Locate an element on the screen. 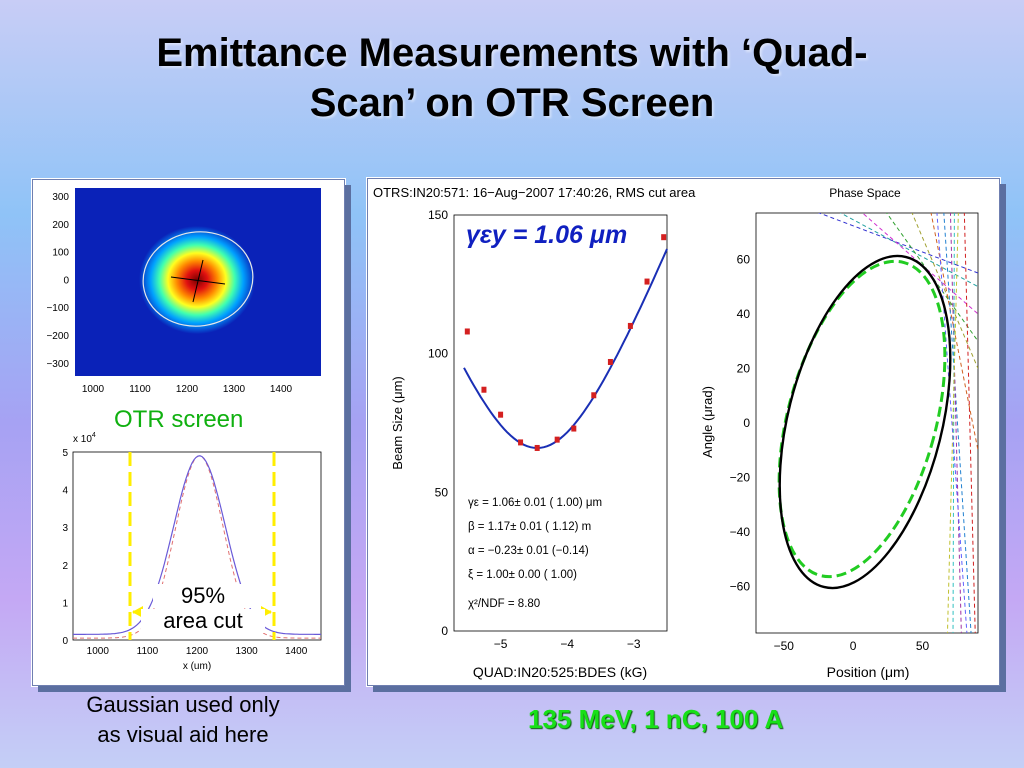 Image resolution: width=1024 pixels, height=768 pixels. image-y-tick: 0 is located at coordinates (66, 280).